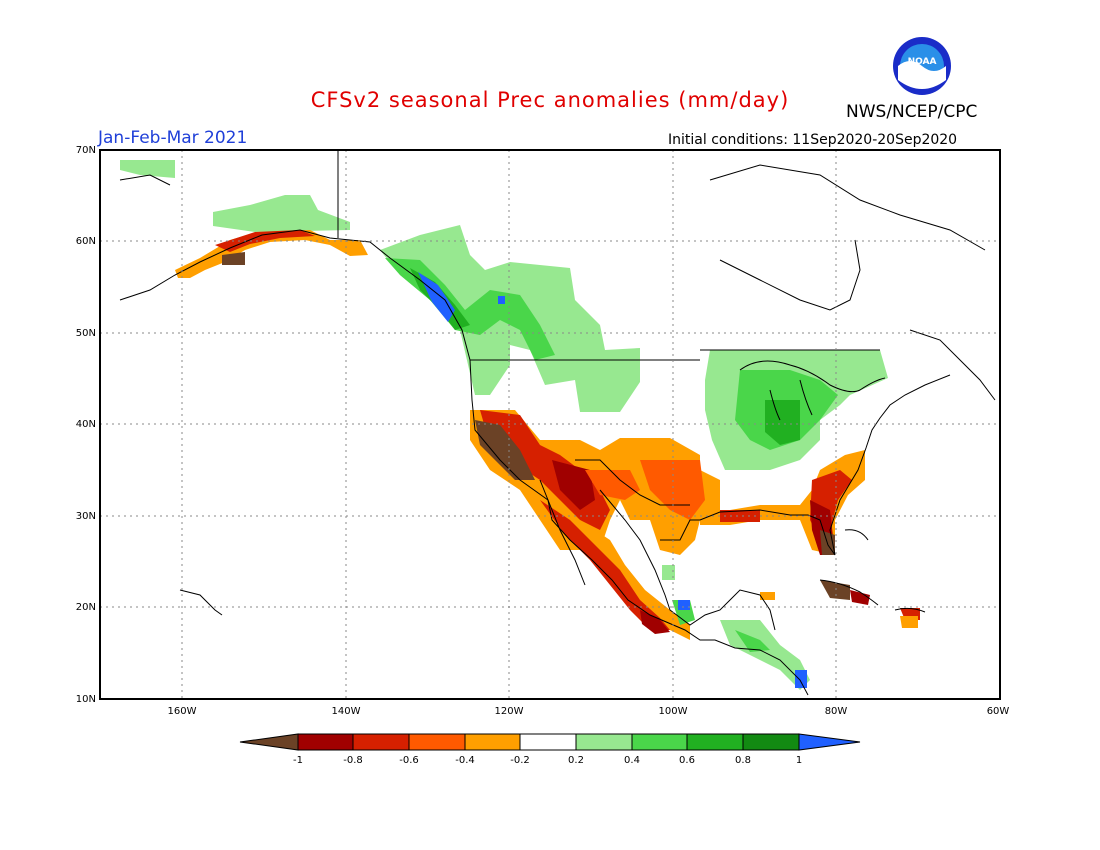  I want to click on period-label: Jan-Feb-Mar 2021, so click(173, 138).